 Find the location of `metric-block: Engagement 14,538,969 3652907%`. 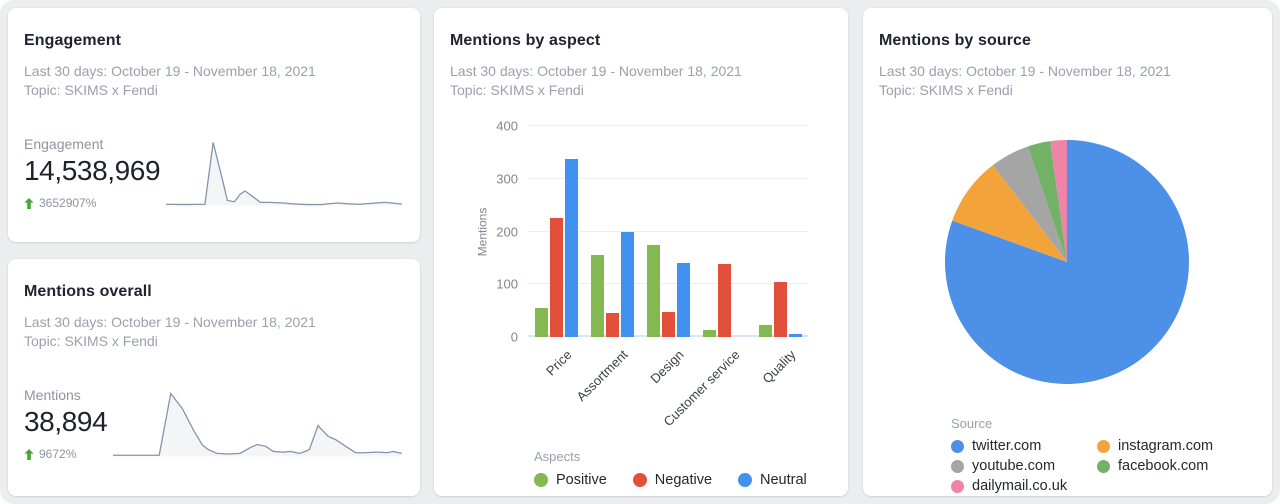

metric-block: Engagement 14,538,969 3652907% is located at coordinates (92, 173).